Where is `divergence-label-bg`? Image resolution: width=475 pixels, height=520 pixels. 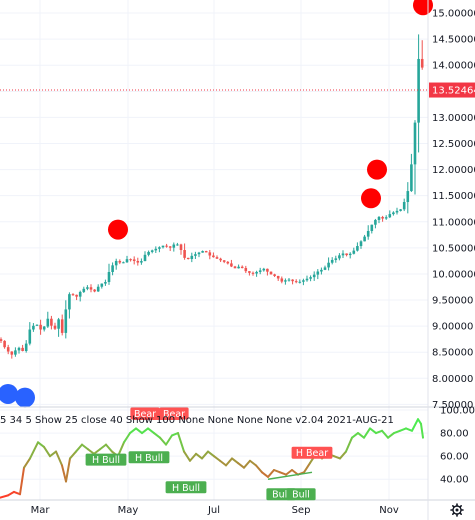 divergence-label-bg is located at coordinates (312, 452).